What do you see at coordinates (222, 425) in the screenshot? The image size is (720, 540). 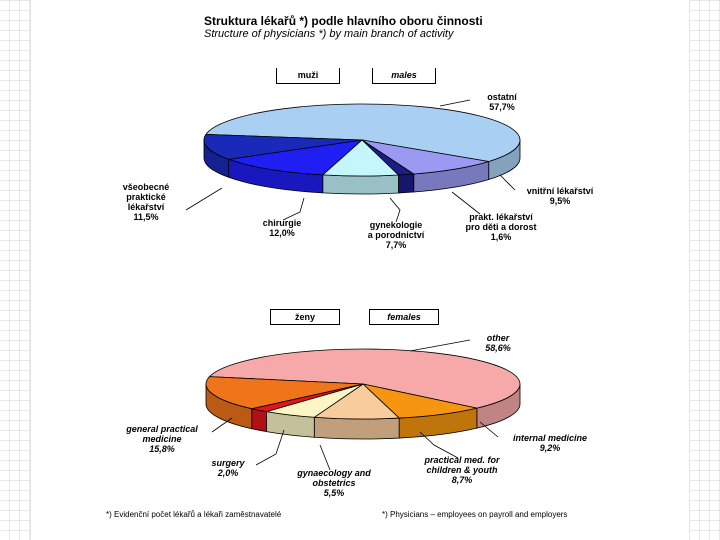 I see `females-leader-general` at bounding box center [222, 425].